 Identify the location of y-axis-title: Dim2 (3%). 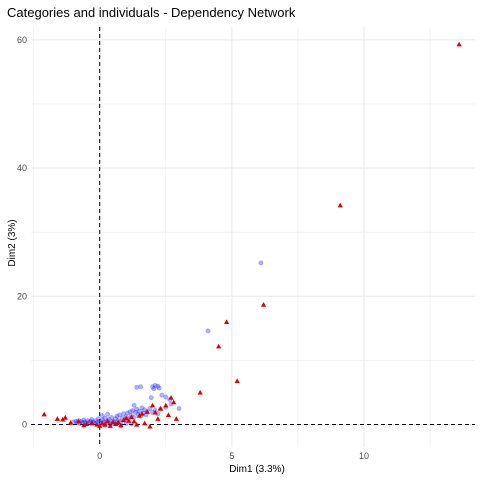
(12, 242).